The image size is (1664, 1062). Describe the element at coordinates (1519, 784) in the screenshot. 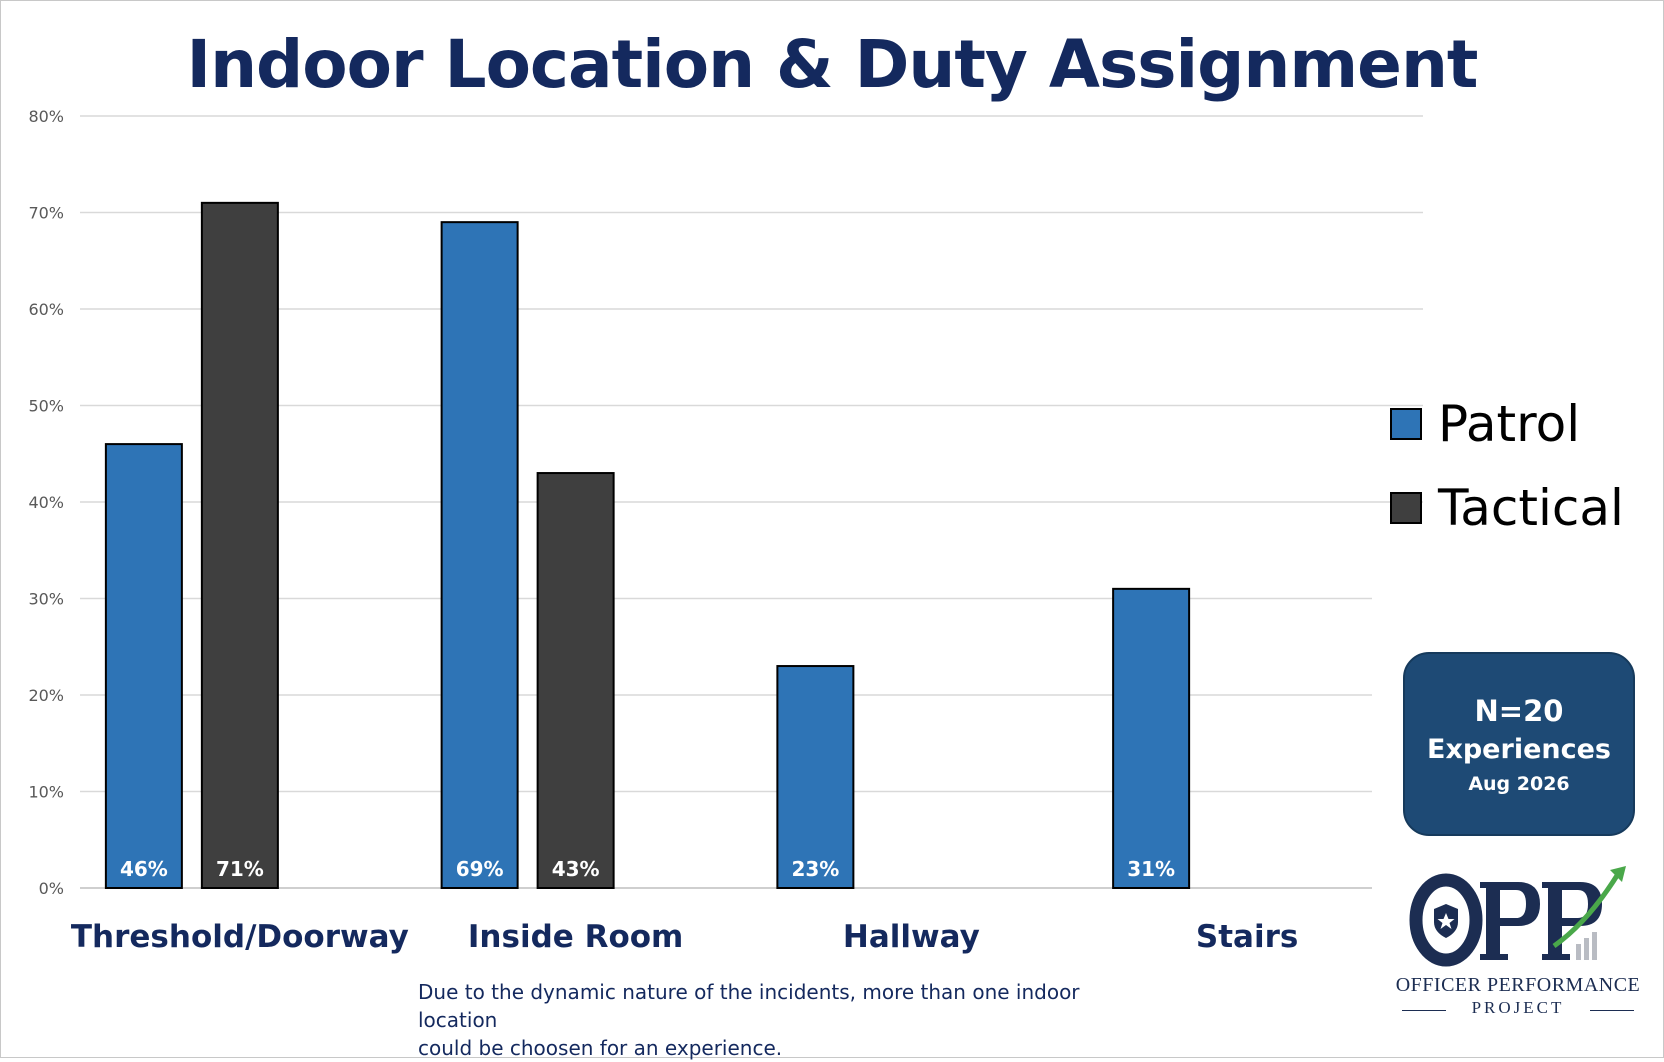

I see `survey-date: Aug 2026` at that location.